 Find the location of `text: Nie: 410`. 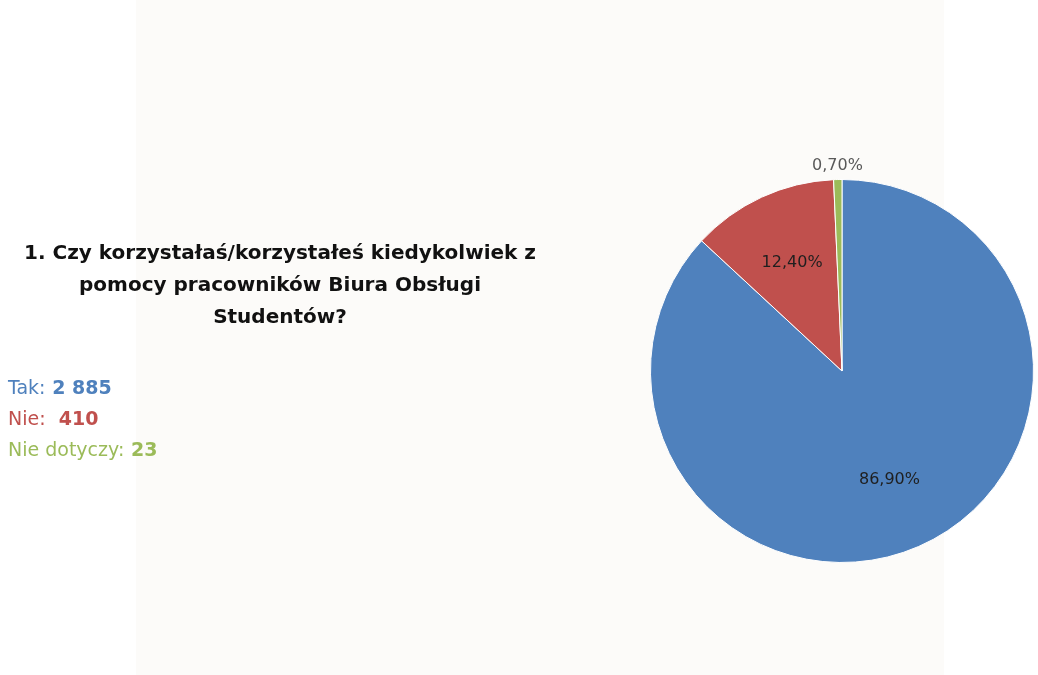

text: Nie: 410 is located at coordinates (53, 418).